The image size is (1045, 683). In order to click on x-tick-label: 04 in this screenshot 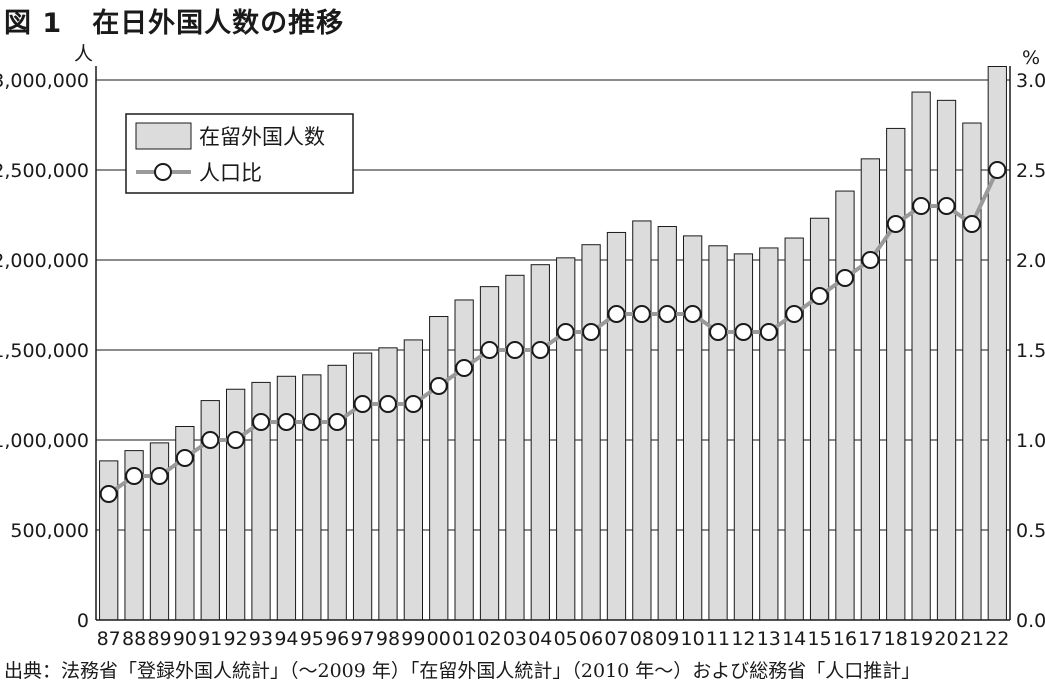, I will do `click(540, 639)`.